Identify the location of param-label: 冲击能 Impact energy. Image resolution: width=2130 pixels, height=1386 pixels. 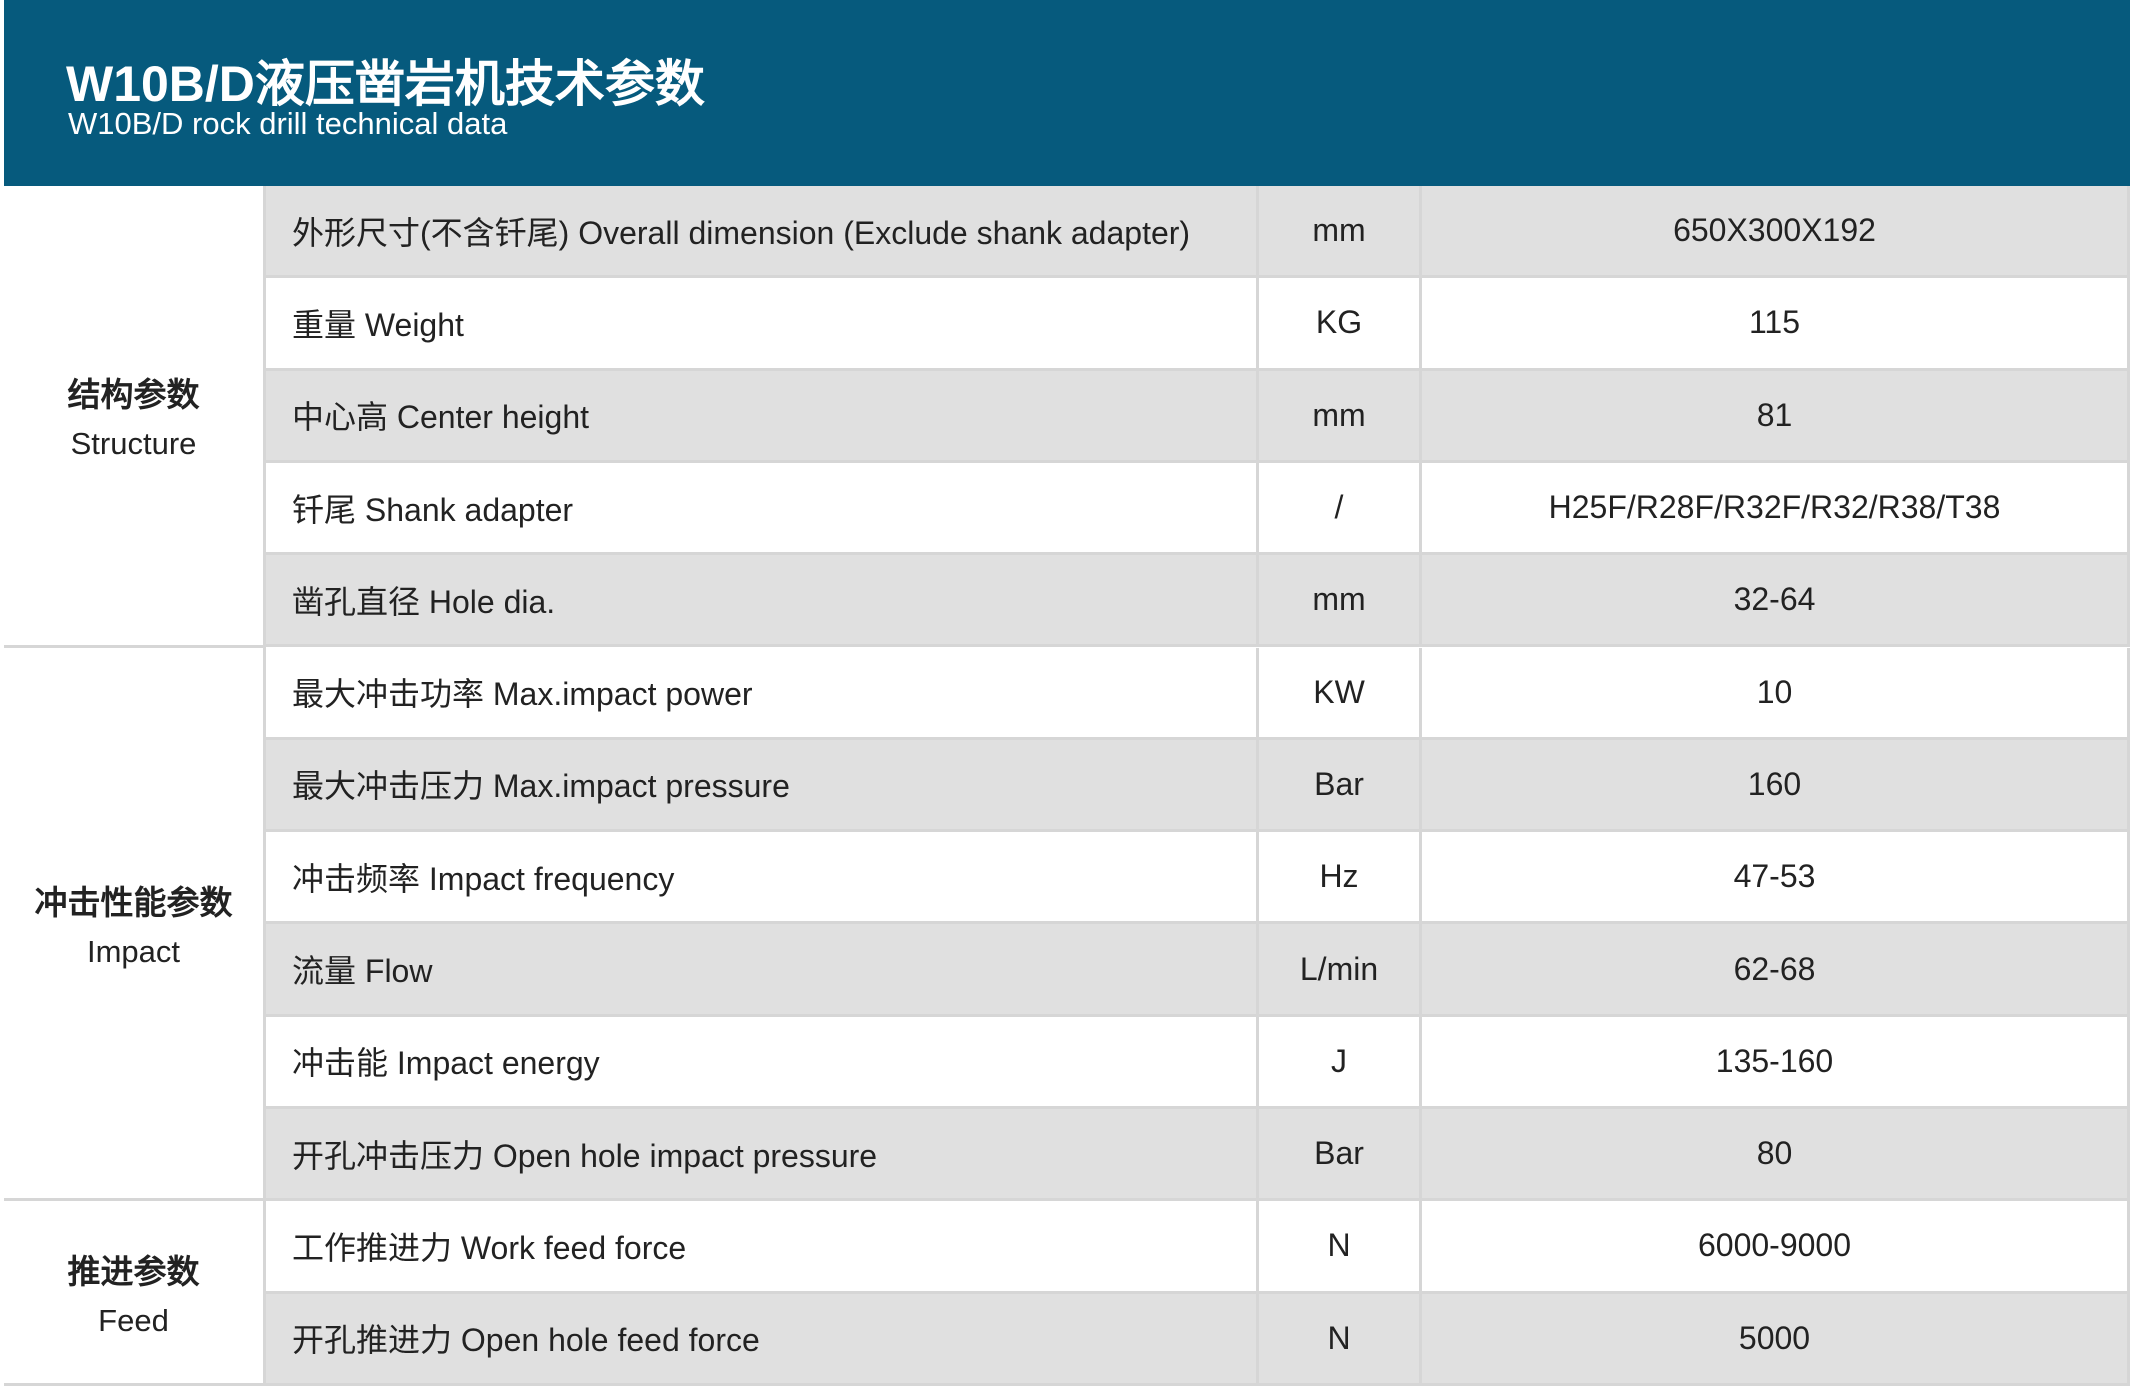
(446, 1063).